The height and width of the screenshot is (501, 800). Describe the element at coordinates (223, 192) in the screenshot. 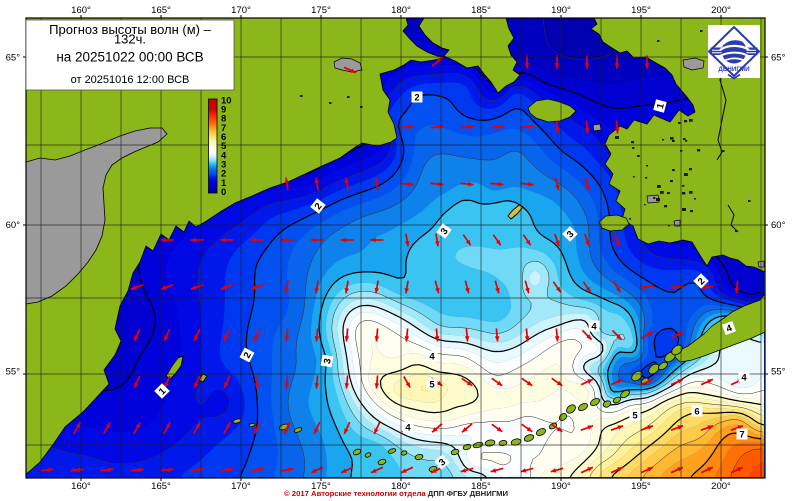

I see `svg-text: 0` at that location.